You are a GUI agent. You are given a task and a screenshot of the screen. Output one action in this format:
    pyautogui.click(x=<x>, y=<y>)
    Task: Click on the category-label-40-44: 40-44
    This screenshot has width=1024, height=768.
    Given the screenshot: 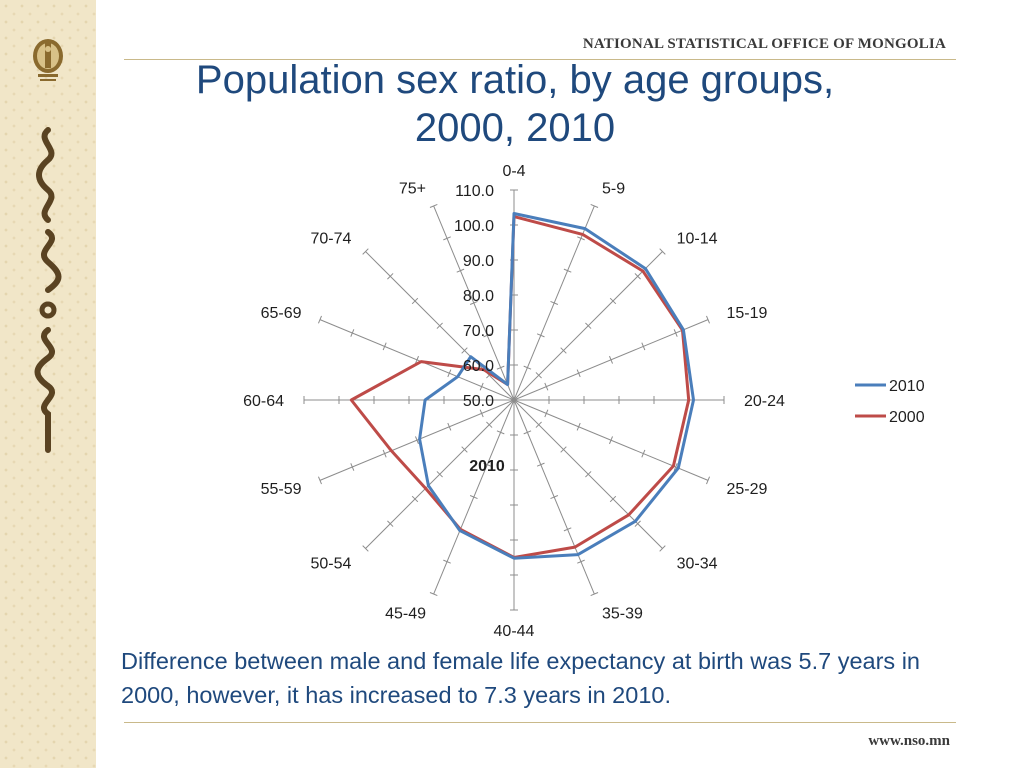 What is the action you would take?
    pyautogui.click(x=514, y=631)
    